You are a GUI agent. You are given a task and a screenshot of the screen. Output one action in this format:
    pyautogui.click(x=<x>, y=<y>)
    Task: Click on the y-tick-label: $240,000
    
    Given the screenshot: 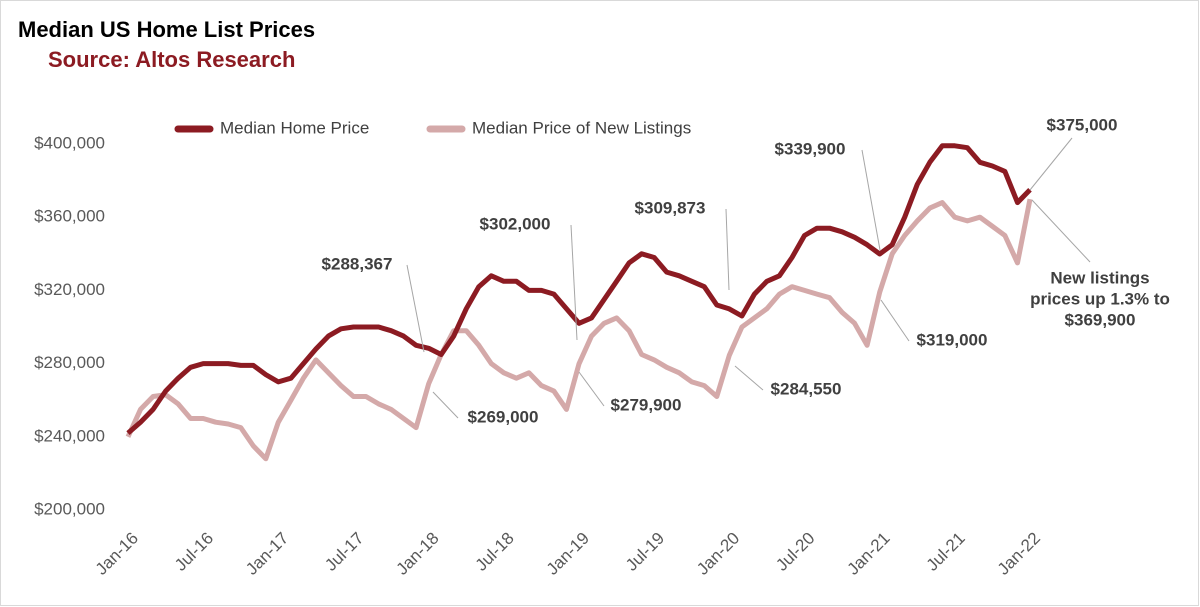 What is the action you would take?
    pyautogui.click(x=69, y=435)
    